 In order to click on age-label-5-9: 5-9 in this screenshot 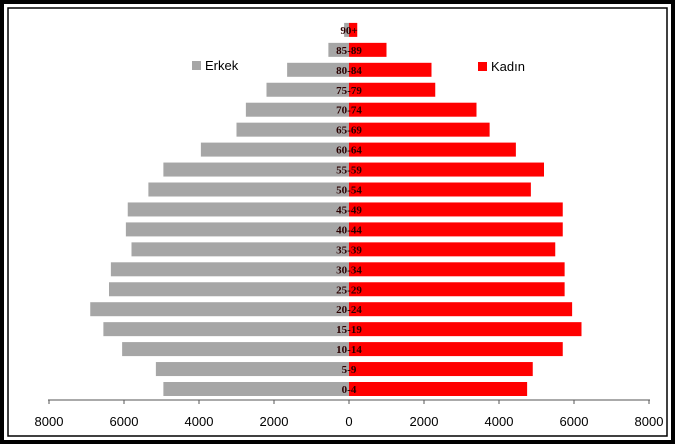, I will do `click(349, 370)`.